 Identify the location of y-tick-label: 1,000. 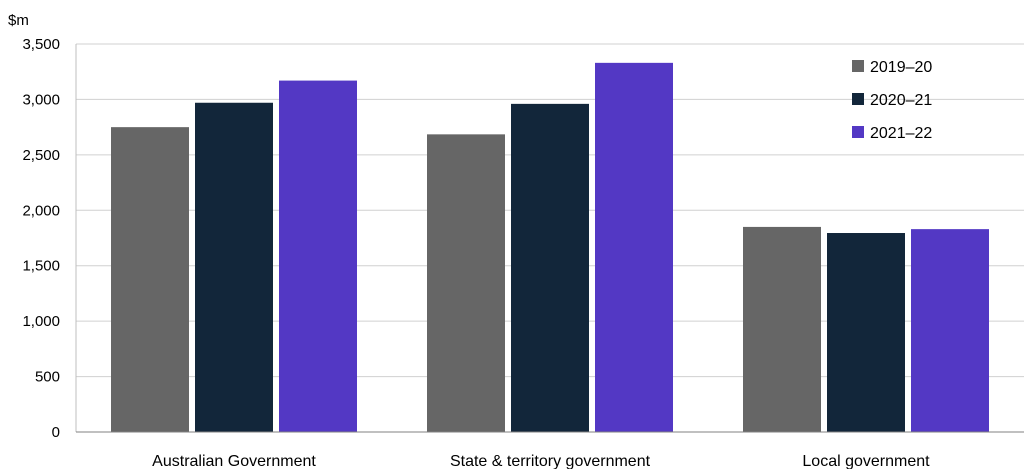
(41, 321).